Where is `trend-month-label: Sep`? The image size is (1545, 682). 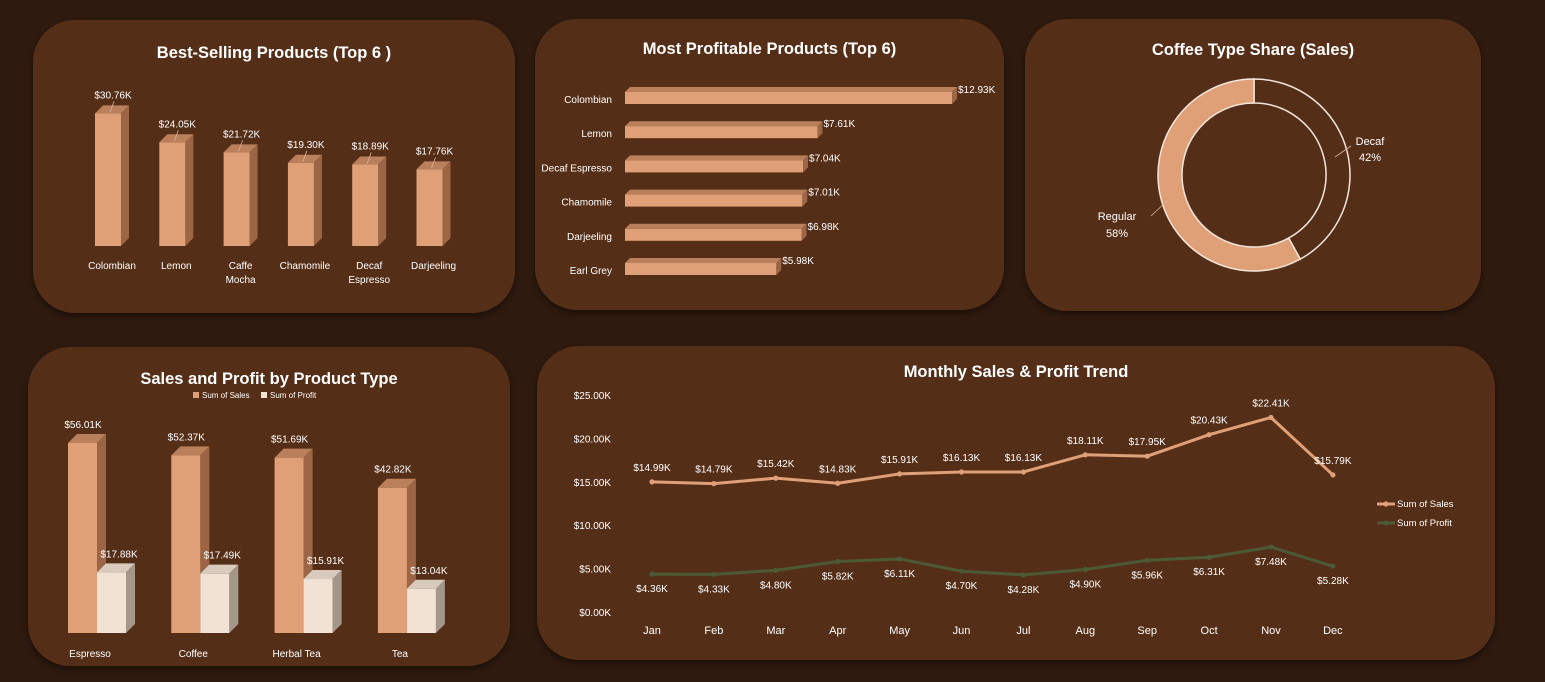 trend-month-label: Sep is located at coordinates (1147, 631).